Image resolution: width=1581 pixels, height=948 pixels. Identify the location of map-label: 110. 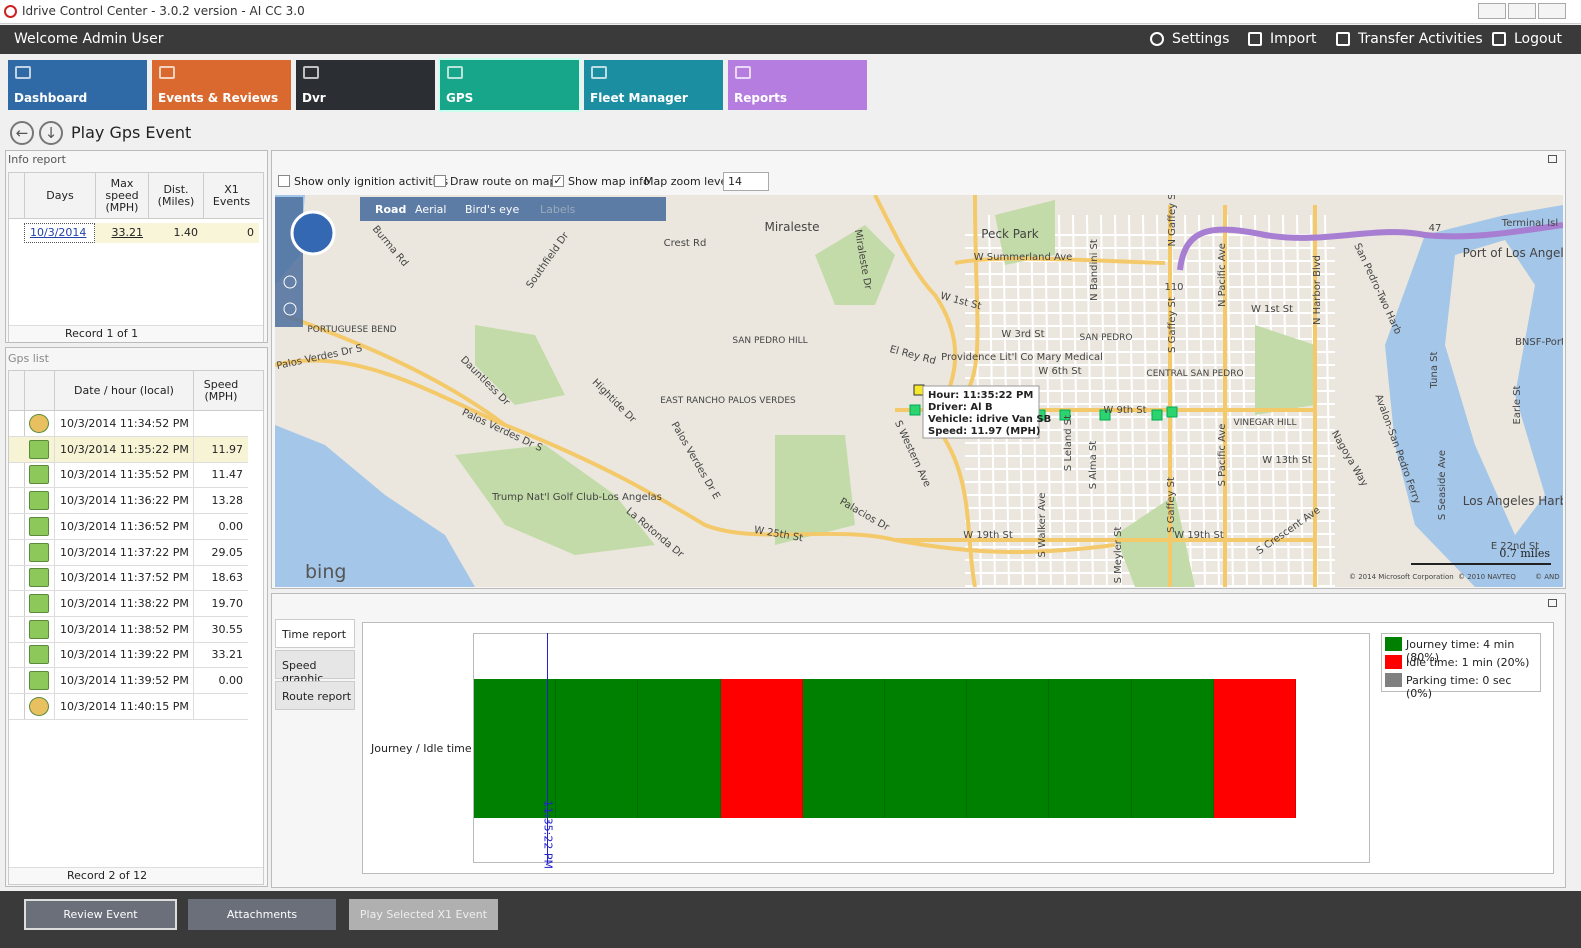
(1173, 287).